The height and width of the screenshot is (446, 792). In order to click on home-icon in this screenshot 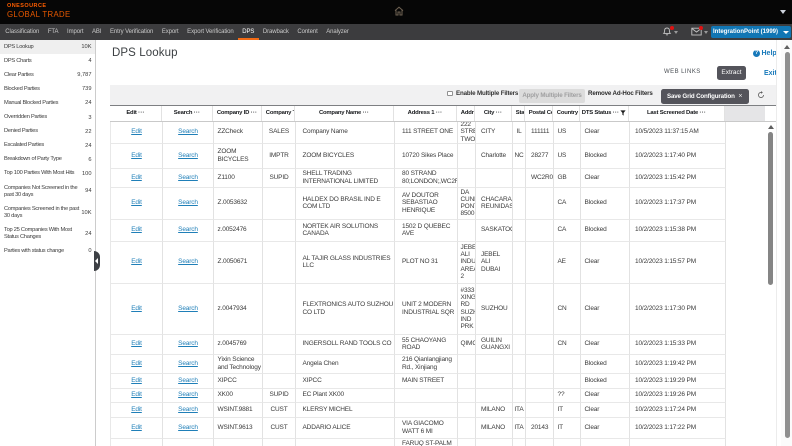, I will do `click(399, 11)`.